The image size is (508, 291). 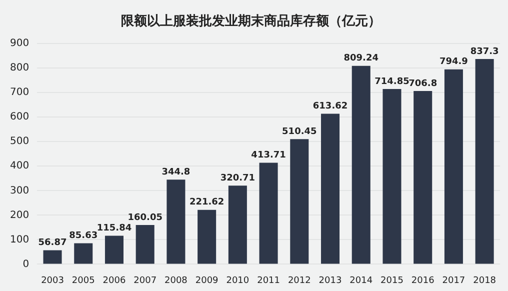 I want to click on data-label: 56.87, so click(x=52, y=243).